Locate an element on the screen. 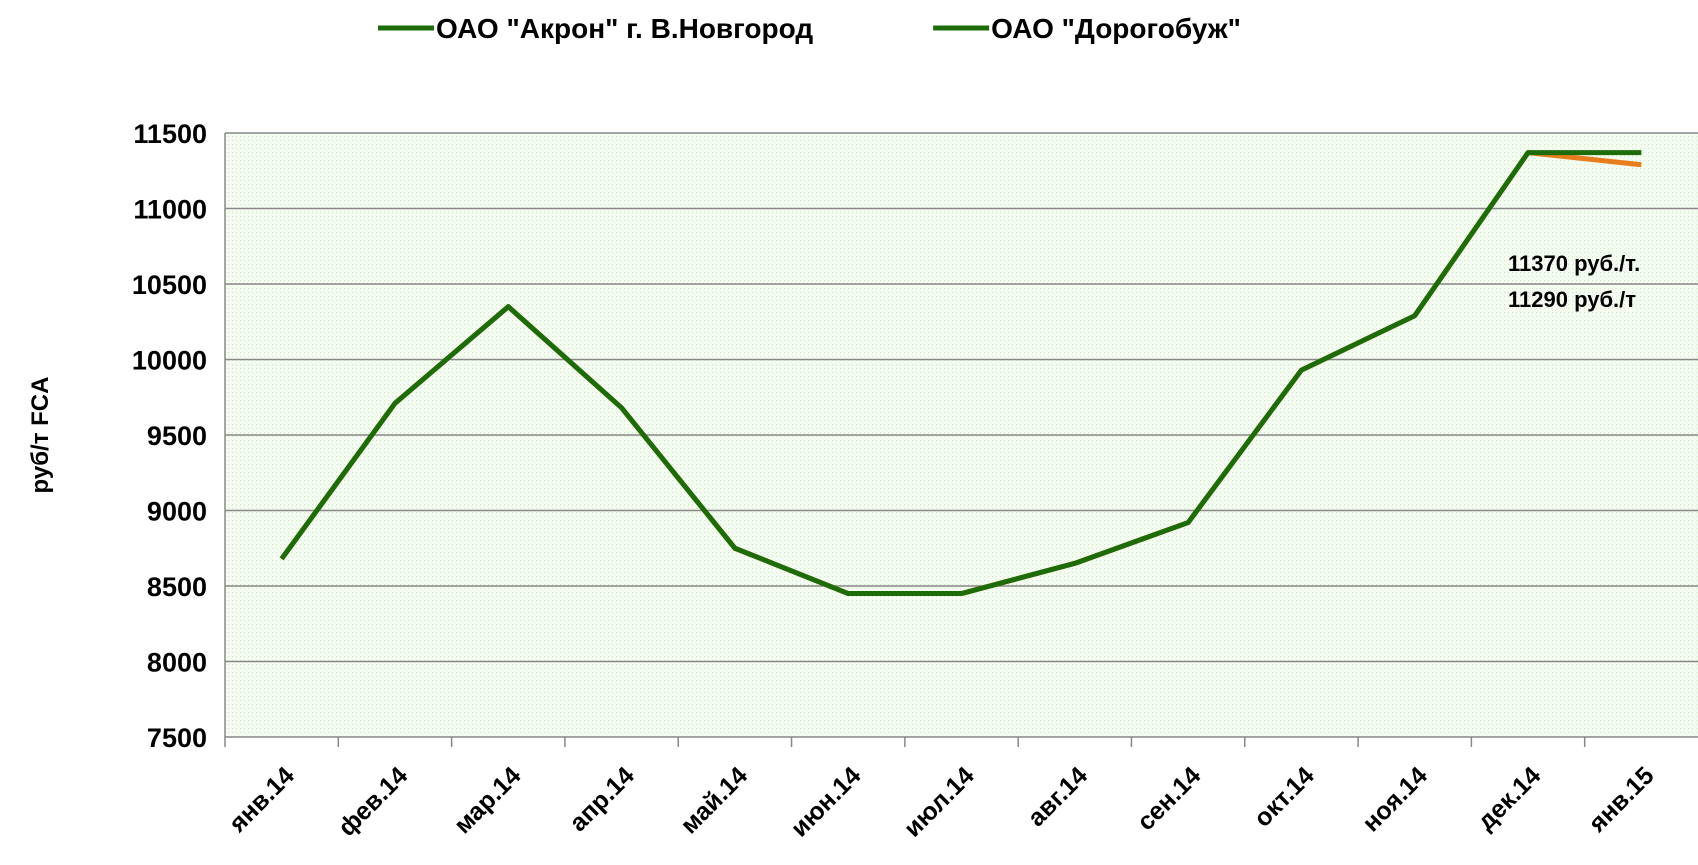  x-tick-label: дек.14 is located at coordinates (1509, 798).